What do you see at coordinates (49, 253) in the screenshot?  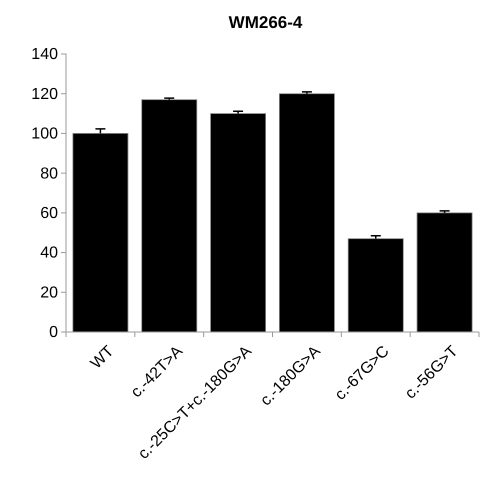 I see `y-tick-label: 40` at bounding box center [49, 253].